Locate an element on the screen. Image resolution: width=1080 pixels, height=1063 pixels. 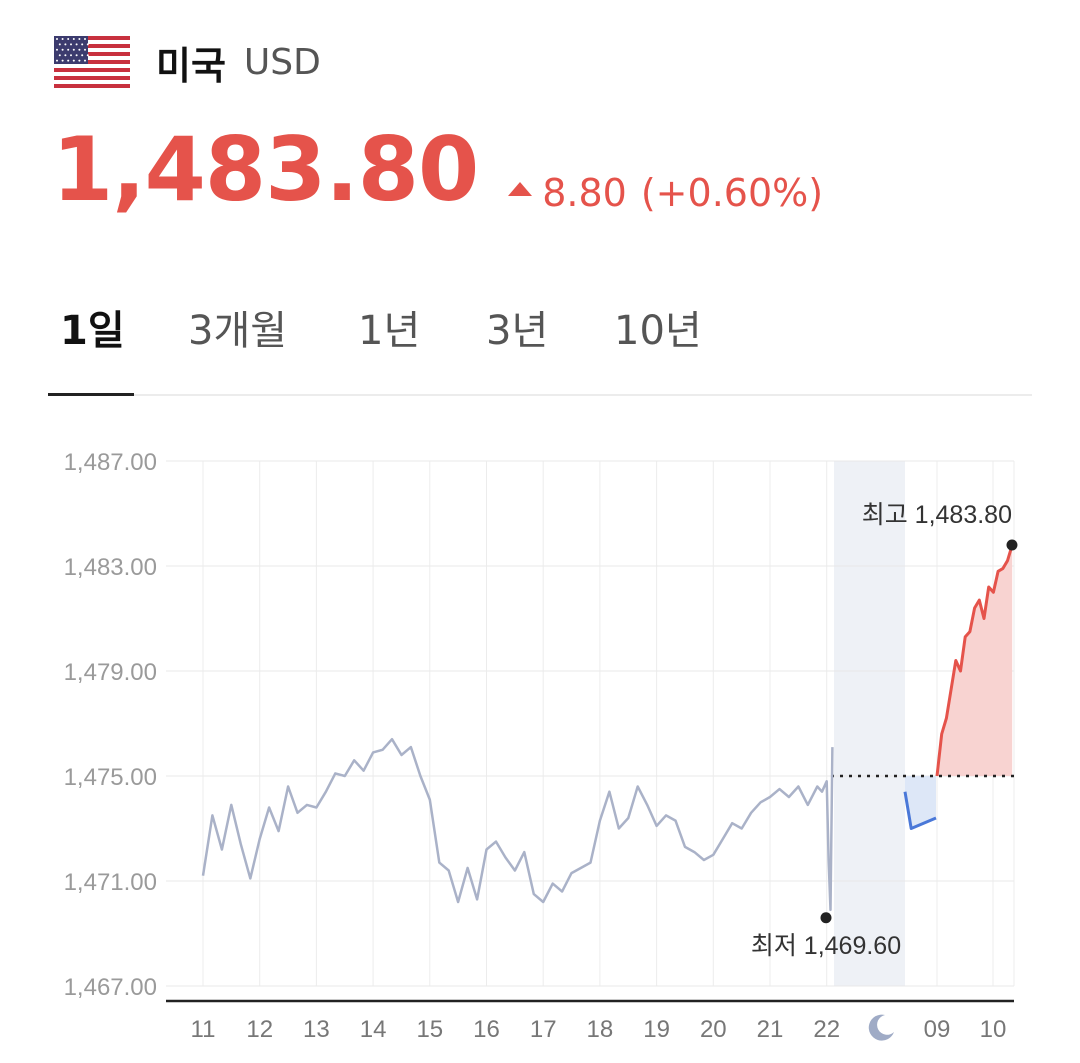
tab-3-months: 3개월 is located at coordinates (238, 331).